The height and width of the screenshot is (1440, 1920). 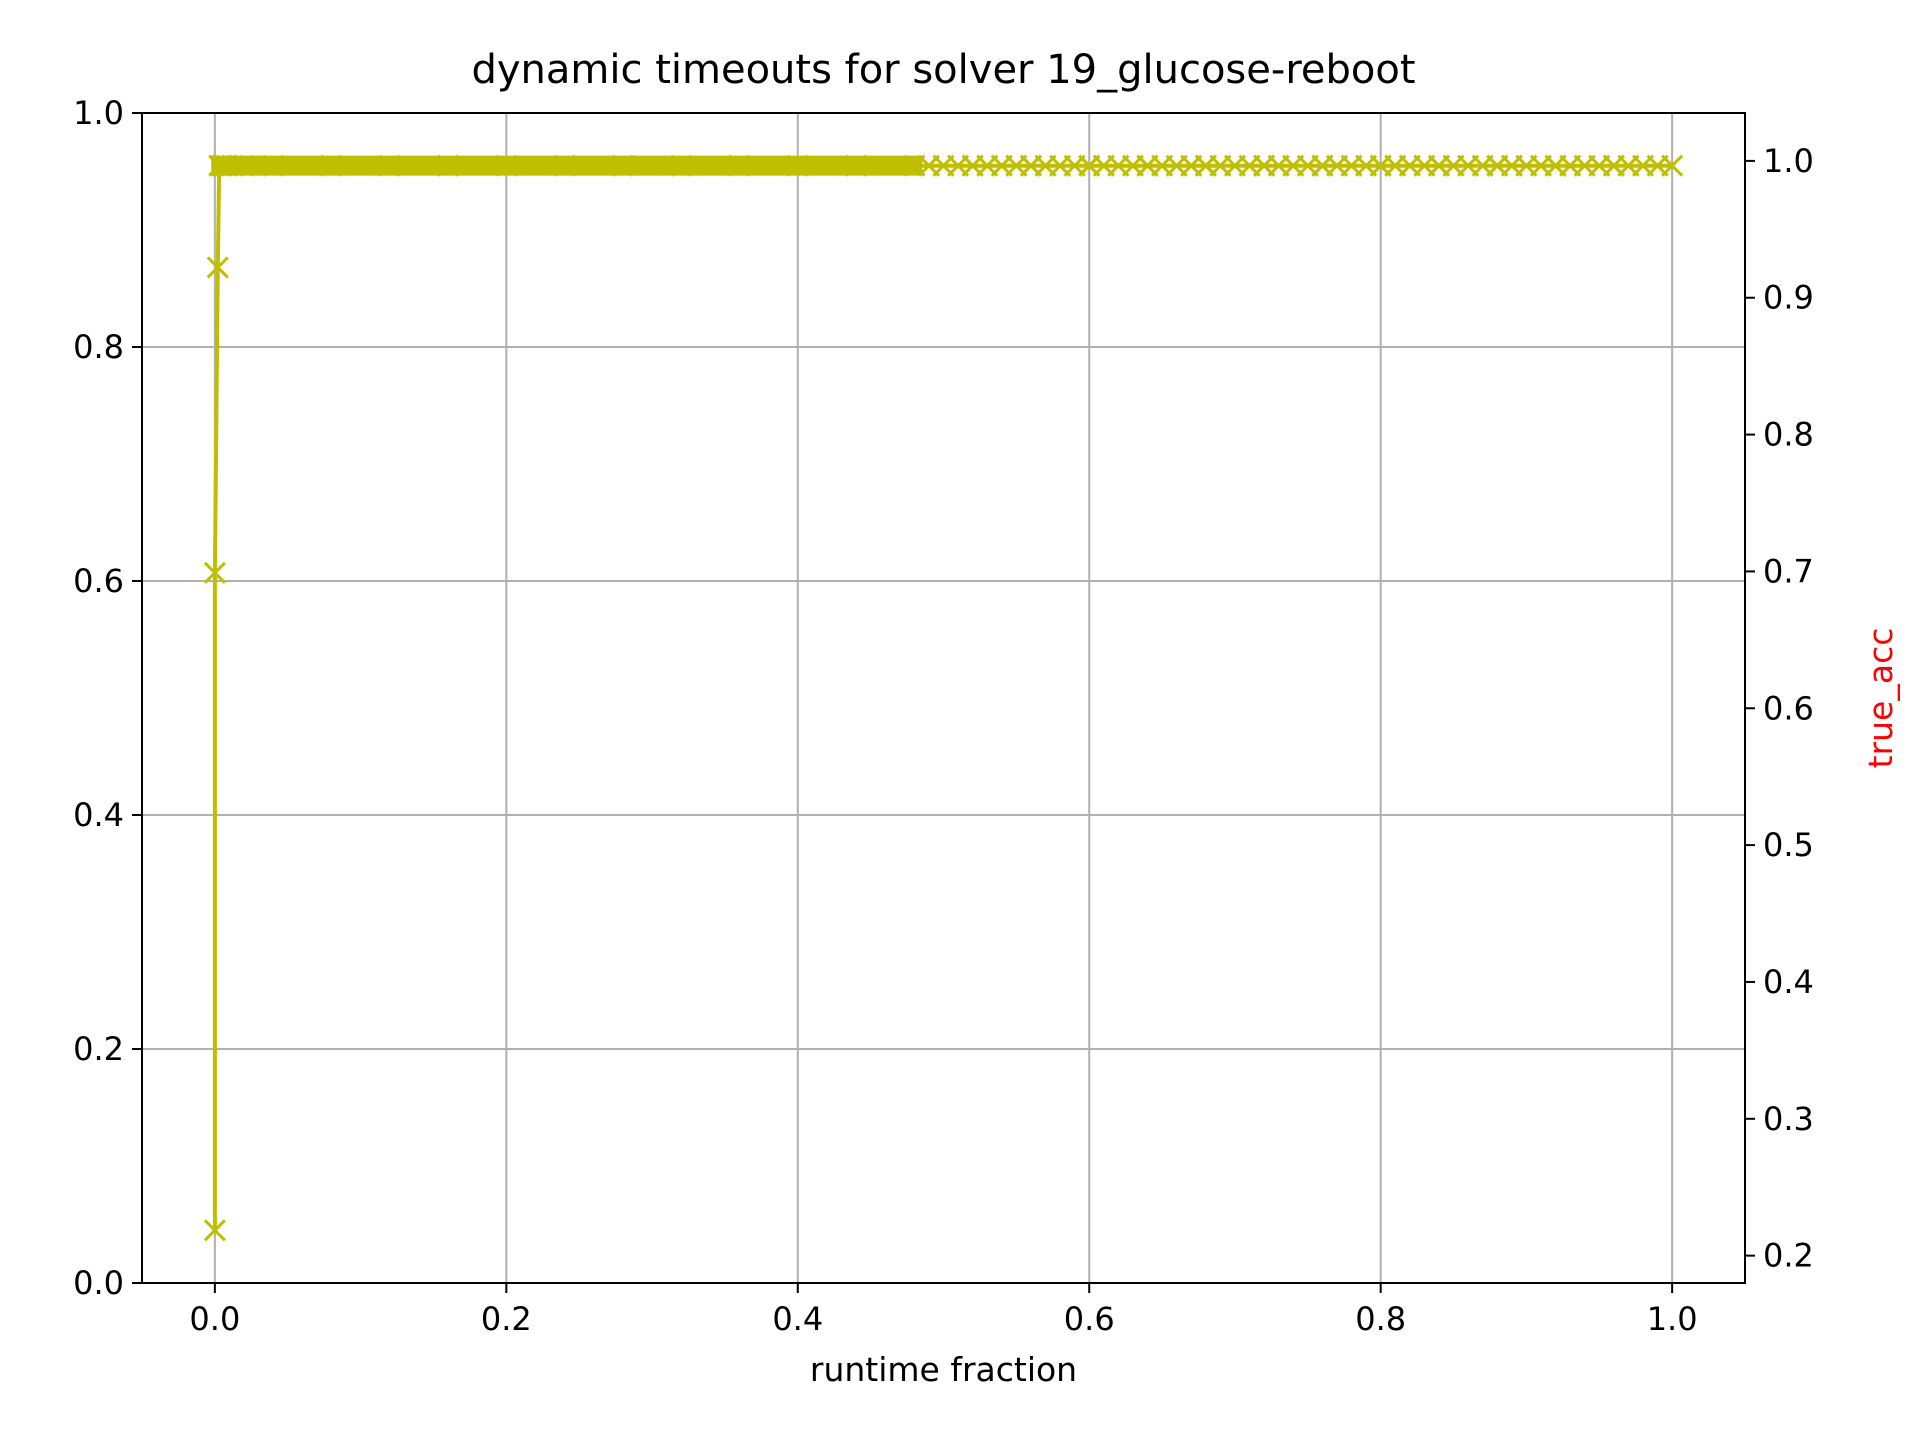 What do you see at coordinates (1672, 1319) in the screenshot?
I see `x-tick-label-5: 1.0` at bounding box center [1672, 1319].